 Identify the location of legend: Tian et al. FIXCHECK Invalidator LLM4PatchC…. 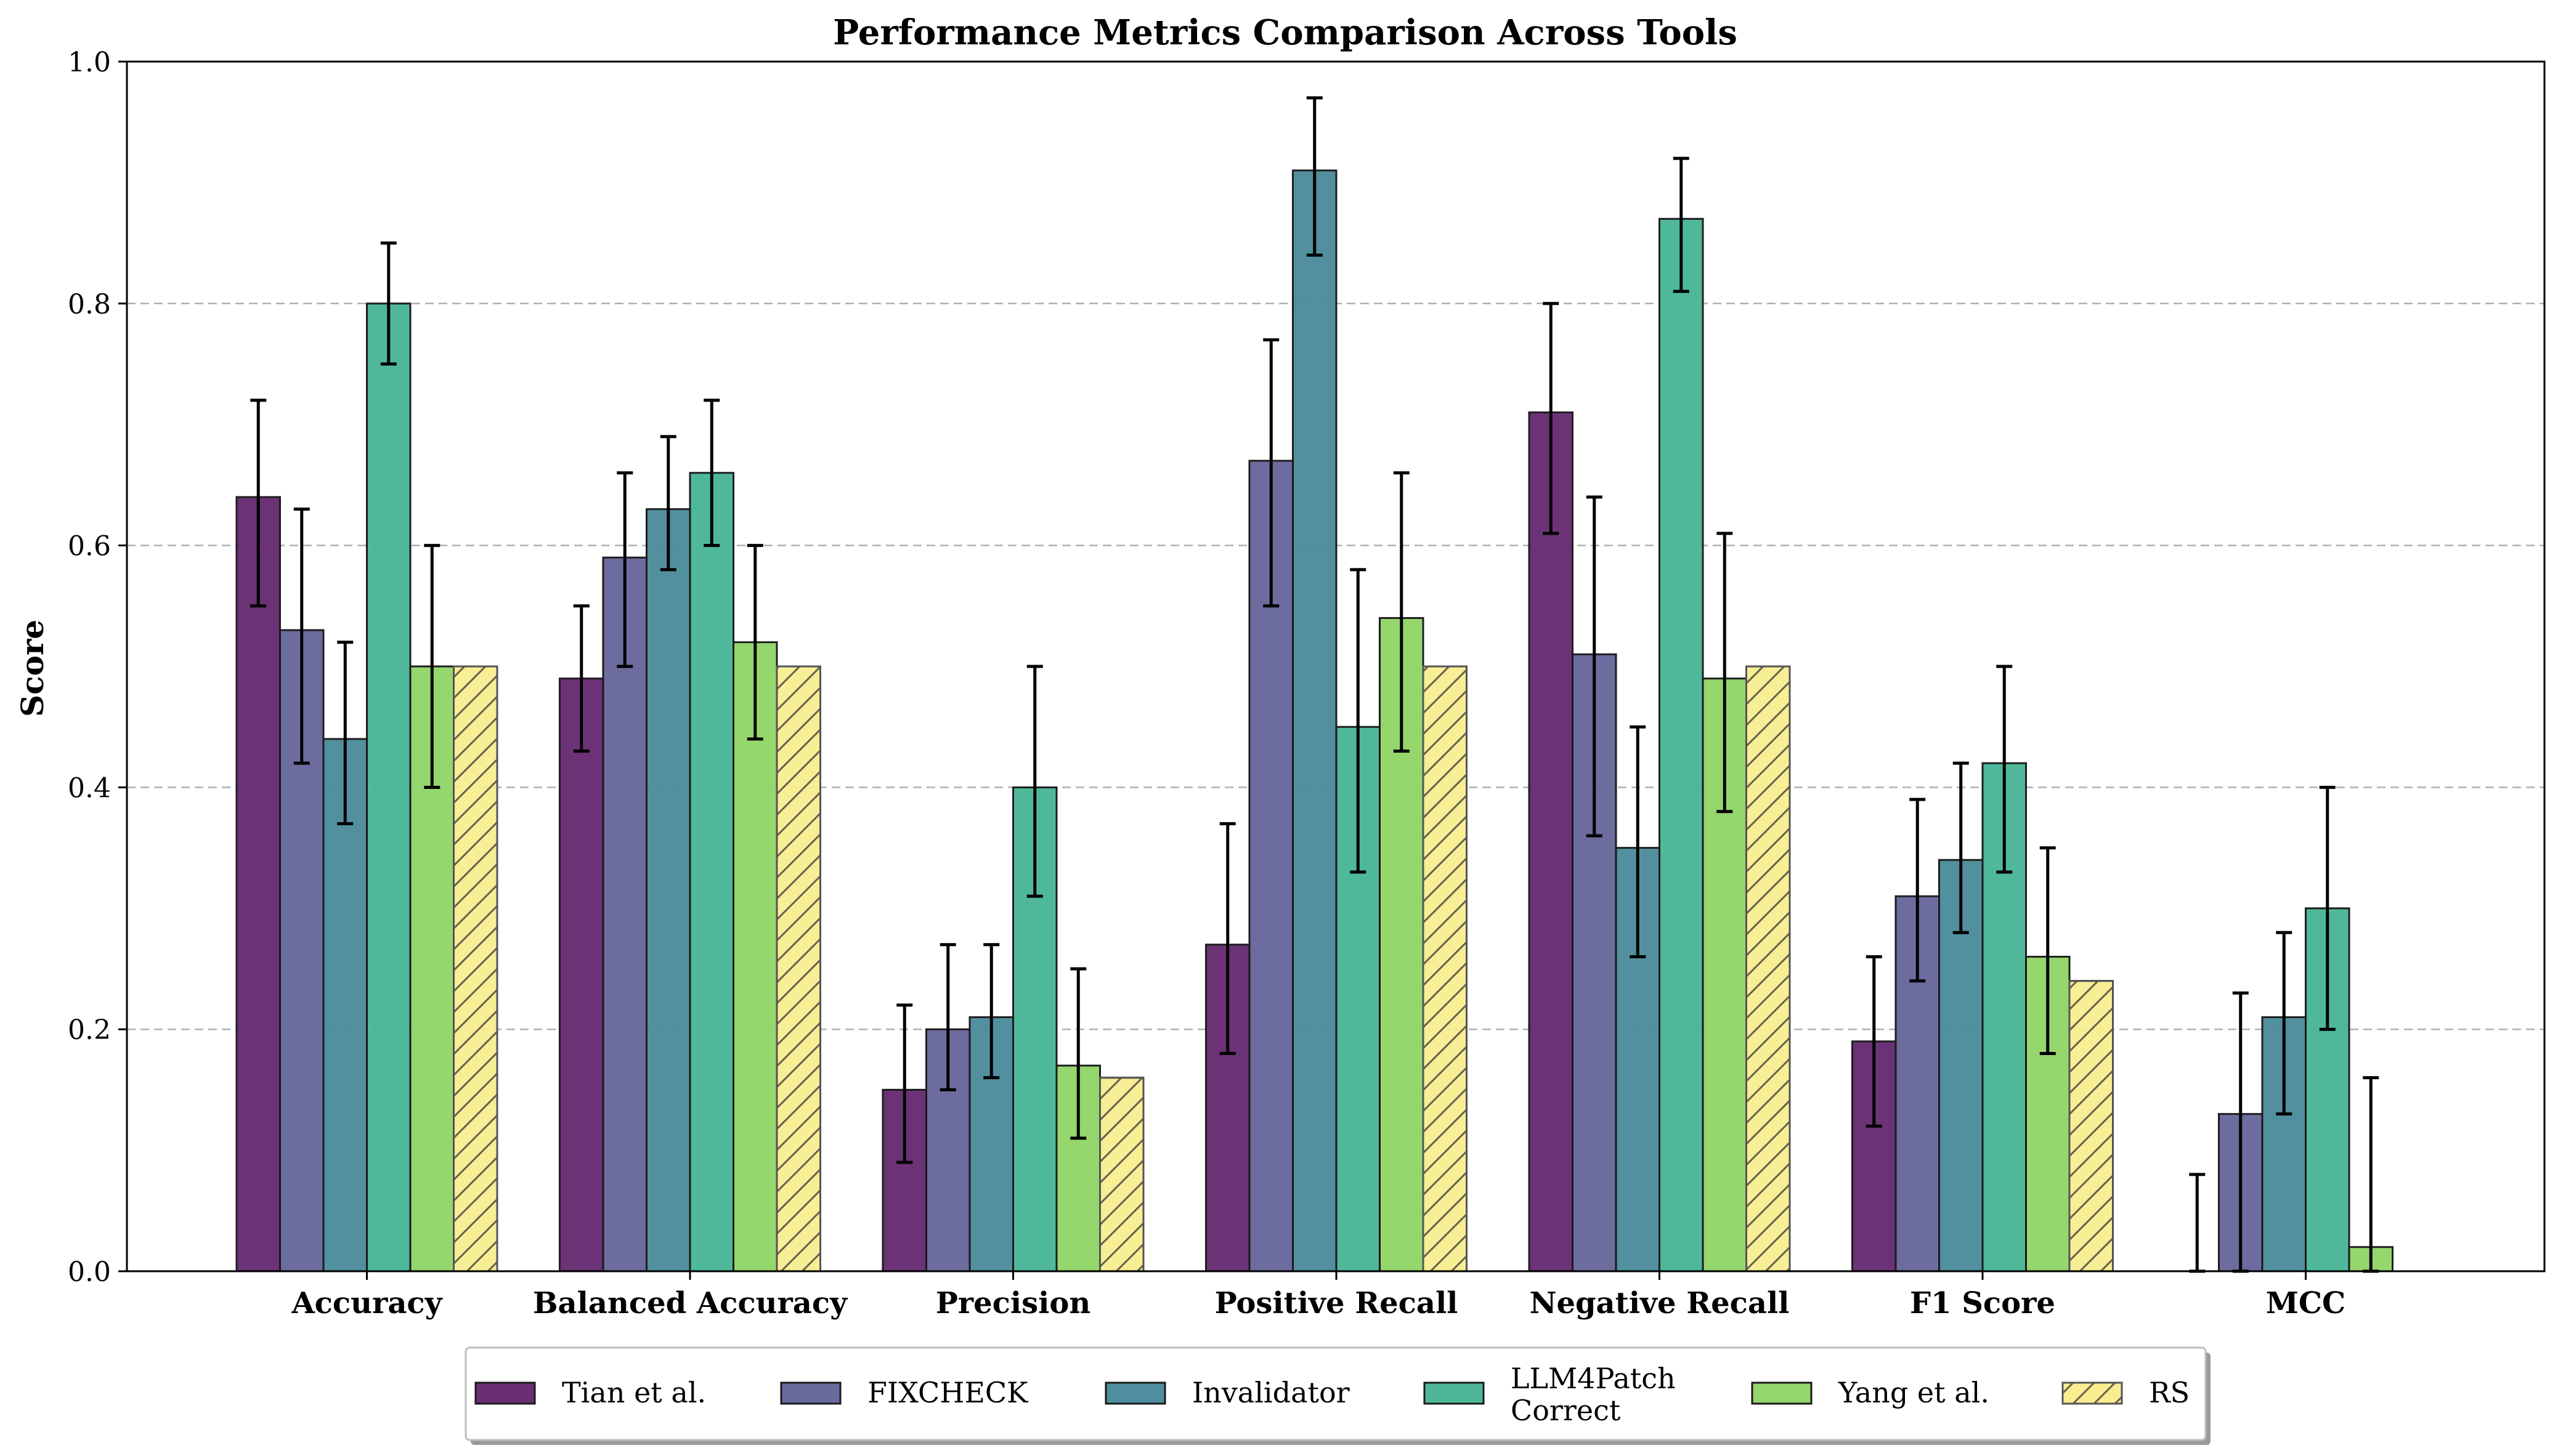
(1338, 1396).